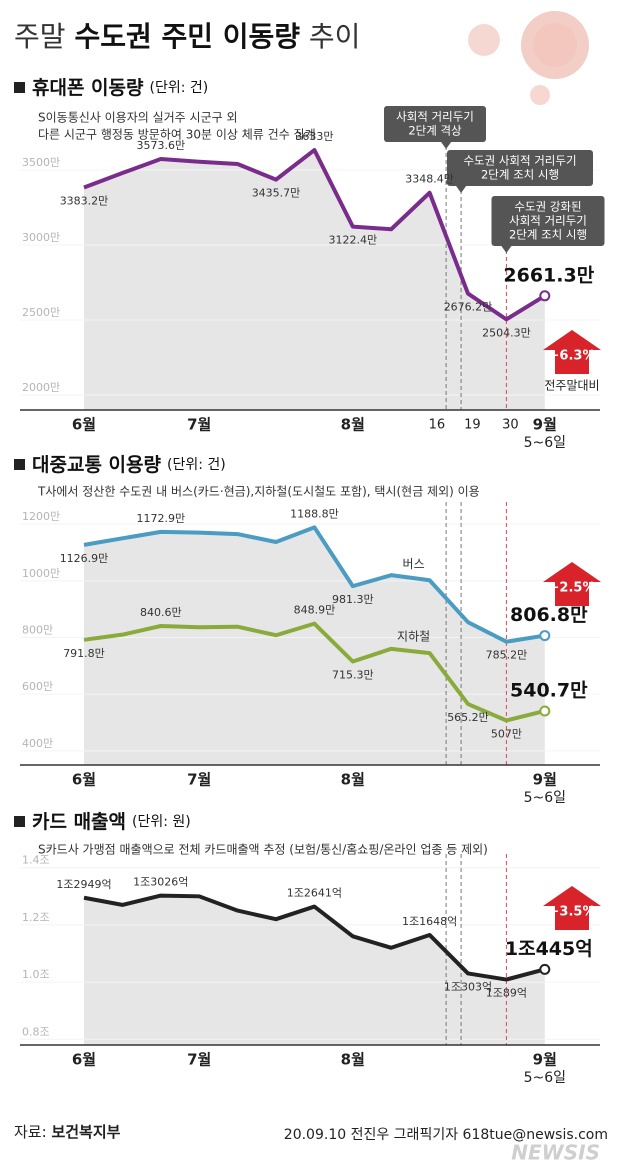  What do you see at coordinates (36, 917) in the screenshot?
I see `y-tick-label: 1.2조` at bounding box center [36, 917].